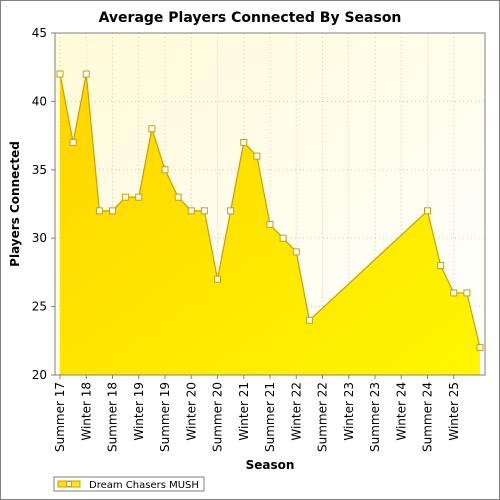 This screenshot has width=500, height=500. What do you see at coordinates (296, 411) in the screenshot?
I see `x-tick-label: Winter 22` at bounding box center [296, 411].